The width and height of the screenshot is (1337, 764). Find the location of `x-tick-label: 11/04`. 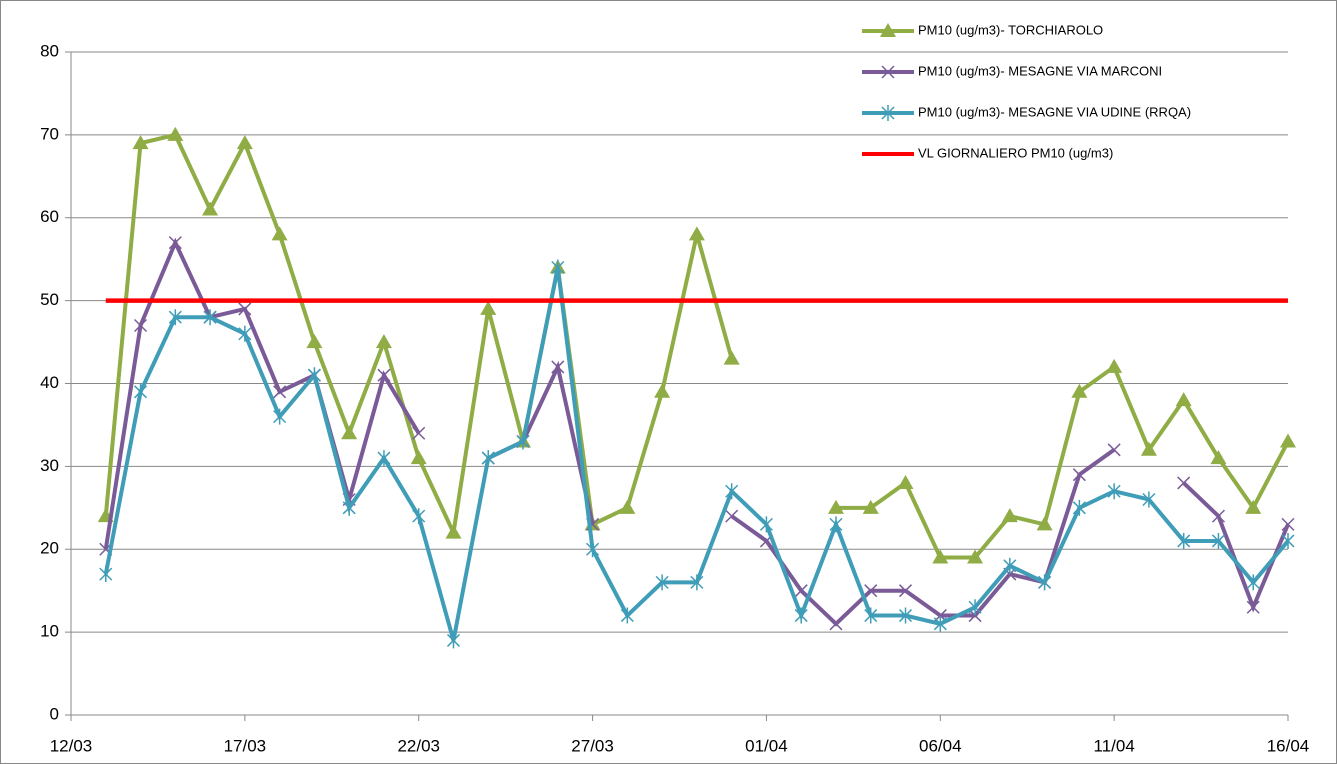

x-tick-label: 11/04 is located at coordinates (1114, 745).